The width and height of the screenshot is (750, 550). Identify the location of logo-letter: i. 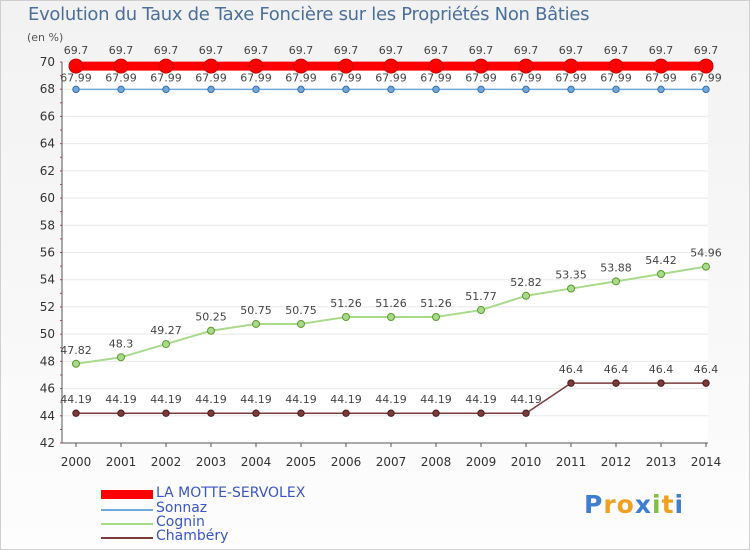
(657, 504).